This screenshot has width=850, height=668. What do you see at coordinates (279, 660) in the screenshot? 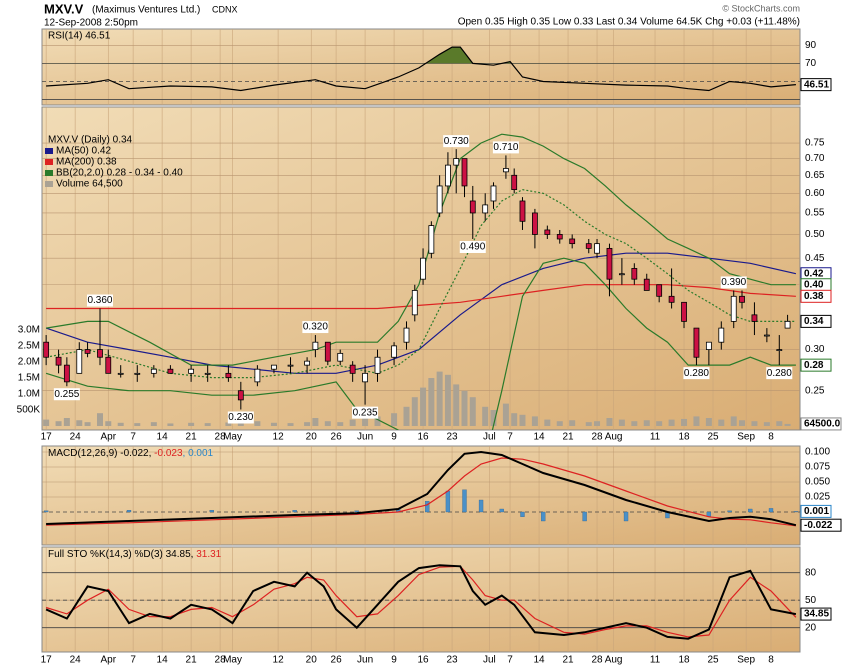
I see `x-tick-label: 12` at bounding box center [279, 660].